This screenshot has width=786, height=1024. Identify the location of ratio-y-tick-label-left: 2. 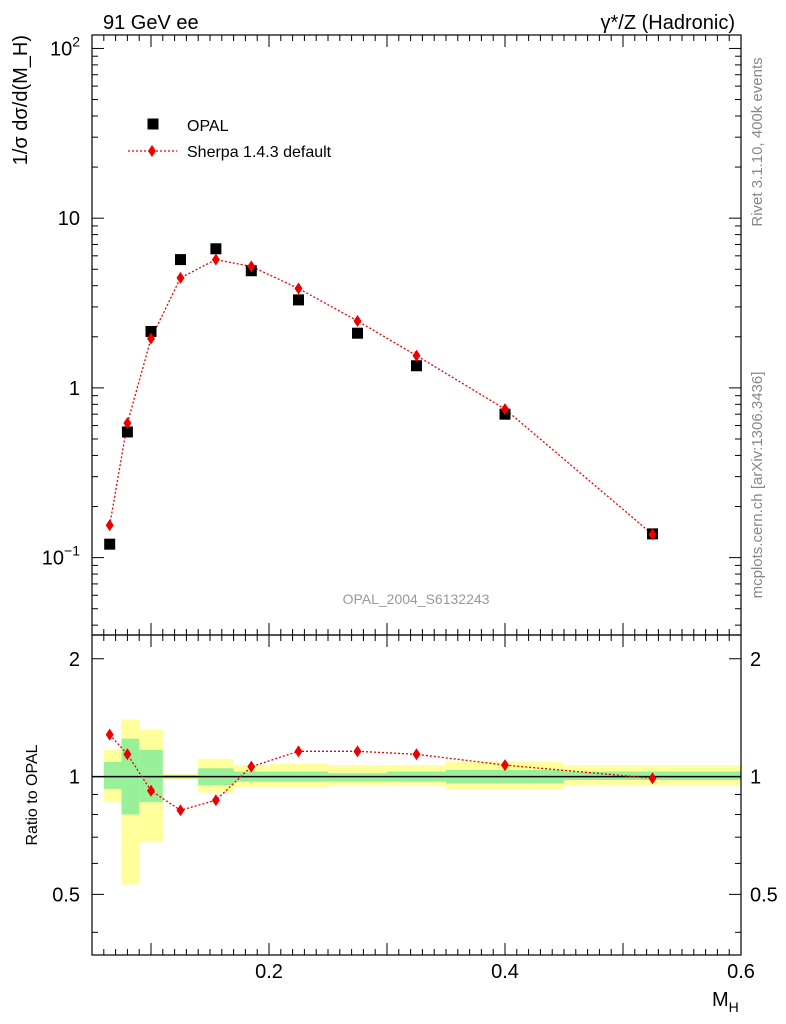
(74, 660).